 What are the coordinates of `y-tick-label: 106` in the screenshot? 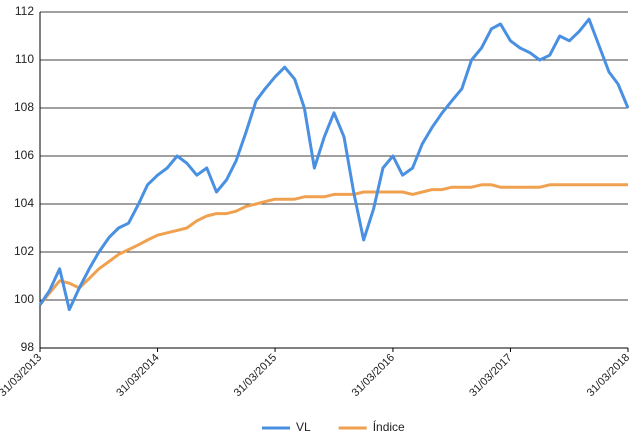 It's located at (24, 155).